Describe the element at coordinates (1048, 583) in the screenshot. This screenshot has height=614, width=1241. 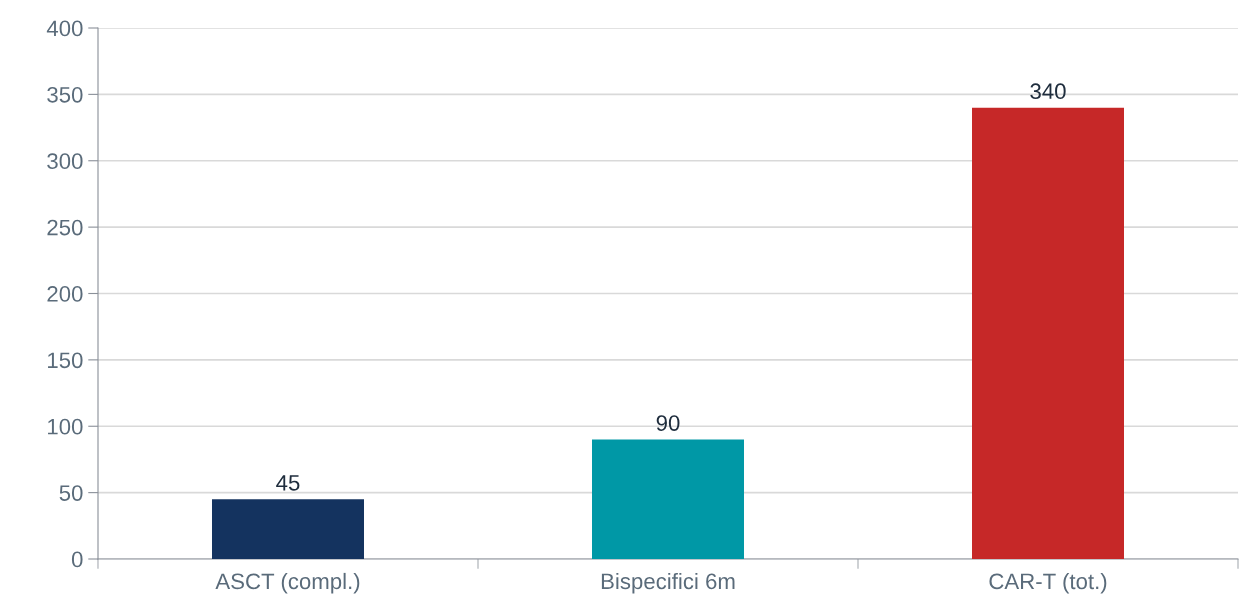
I see `x-tick-label: CAR-T (tot.)` at that location.